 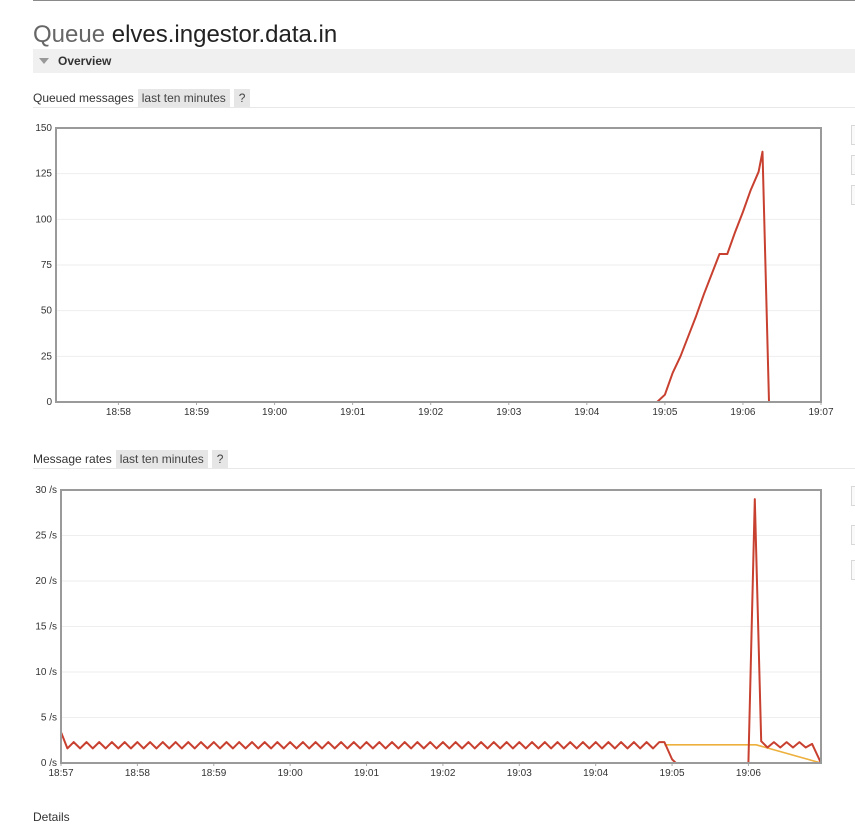 I want to click on top-divider, so click(x=444, y=0).